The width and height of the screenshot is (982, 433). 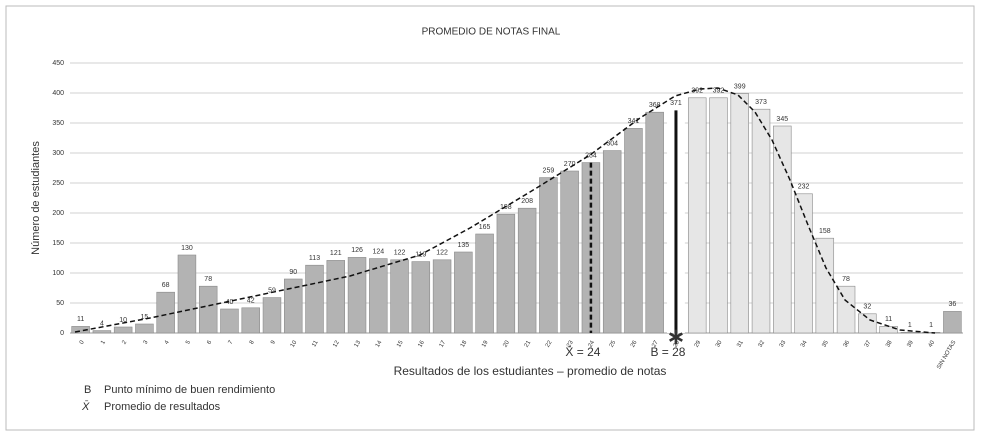 What do you see at coordinates (570, 343) in the screenshot?
I see `x-tick-label: 23` at bounding box center [570, 343].